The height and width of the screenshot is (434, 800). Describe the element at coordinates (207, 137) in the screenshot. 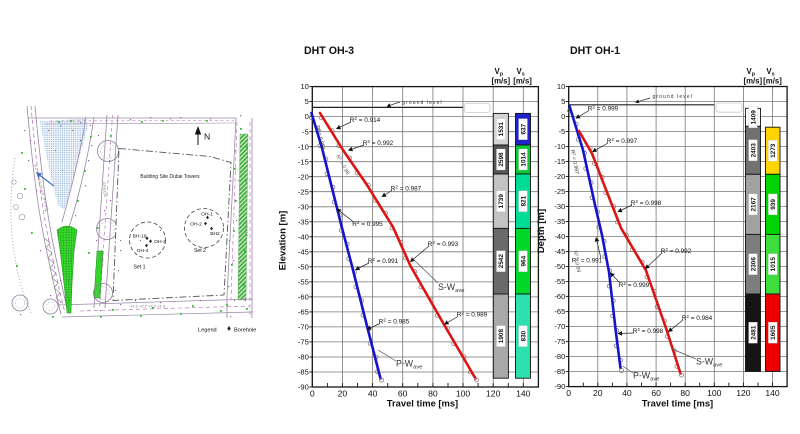

I see `svg-text: N` at that location.